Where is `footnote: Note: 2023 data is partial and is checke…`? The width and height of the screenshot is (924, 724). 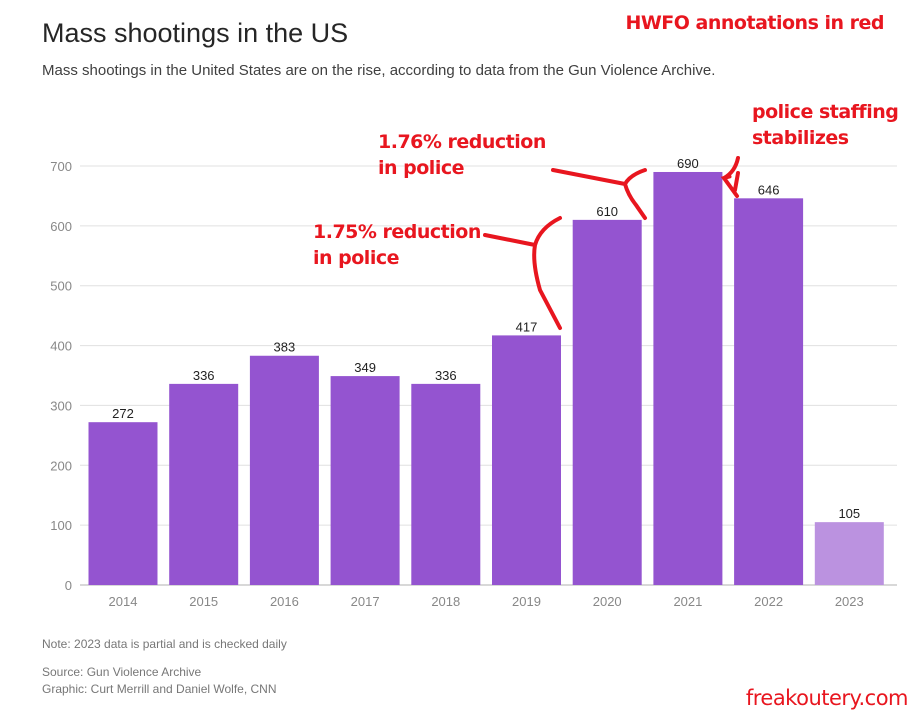 footnote: Note: 2023 data is partial and is checke… is located at coordinates (164, 644).